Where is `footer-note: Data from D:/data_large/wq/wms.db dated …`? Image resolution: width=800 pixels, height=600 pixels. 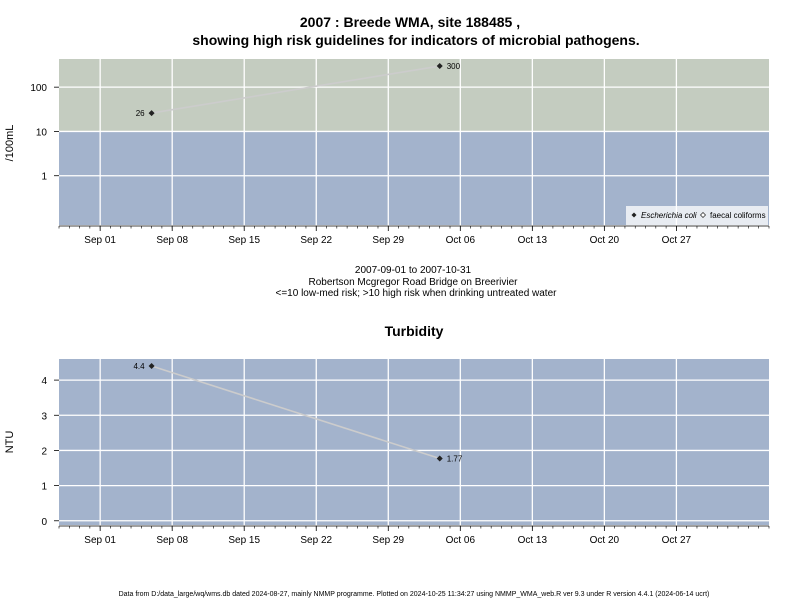 footer-note: Data from D:/data_large/wq/wms.db dated … is located at coordinates (414, 594).